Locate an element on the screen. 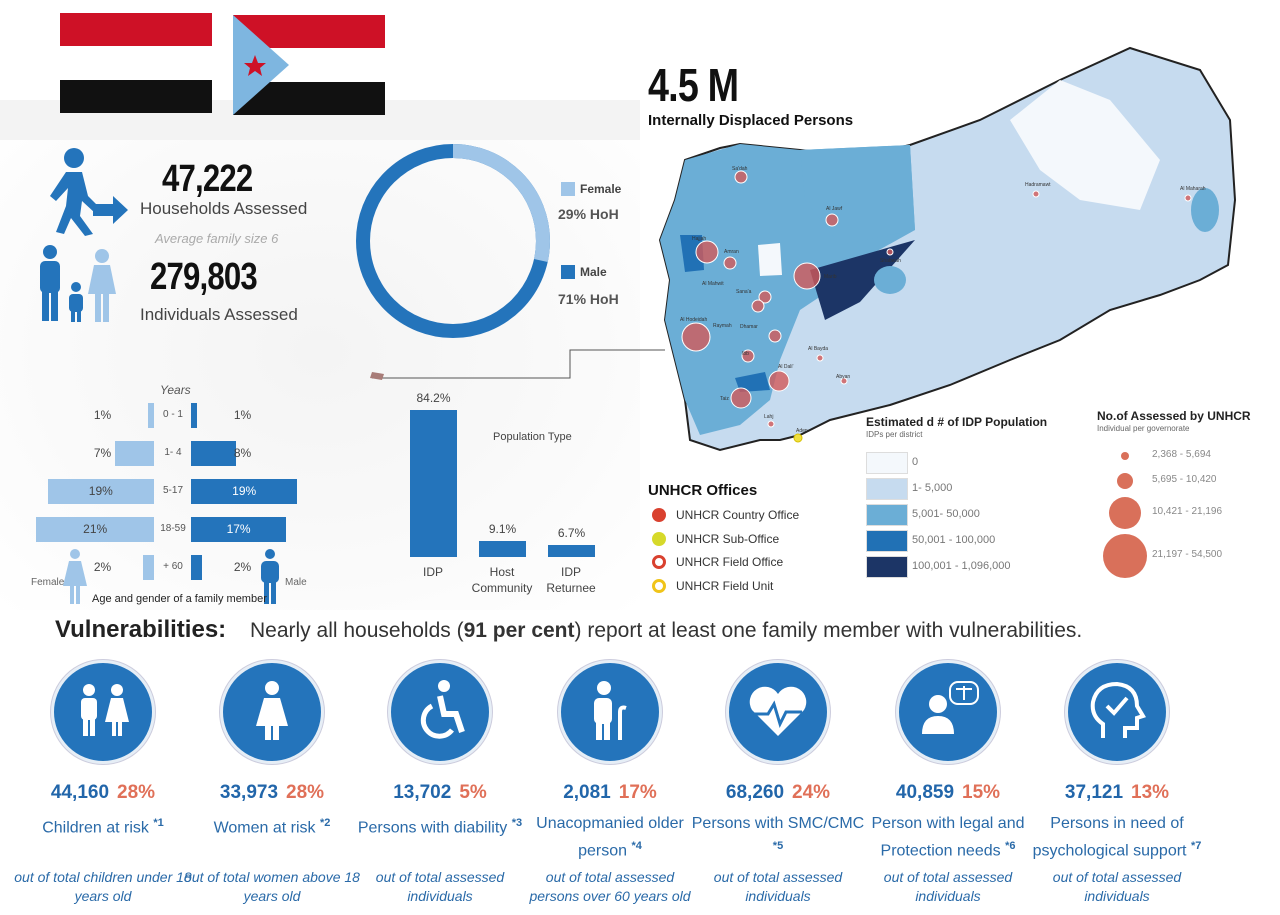 The width and height of the screenshot is (1280, 915). pyramid-age-label: + 60 is located at coordinates (173, 566).